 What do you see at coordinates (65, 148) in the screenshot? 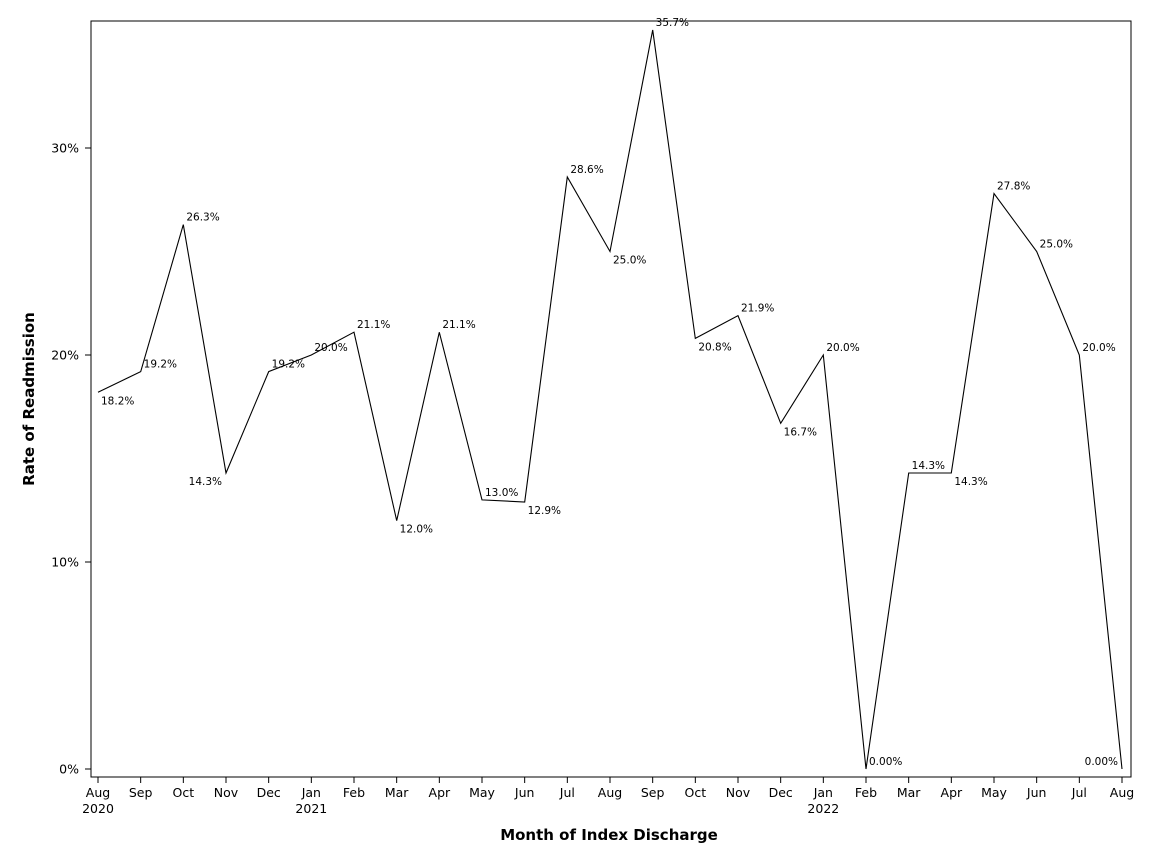
I see `y-tick-label: 30%` at bounding box center [65, 148].